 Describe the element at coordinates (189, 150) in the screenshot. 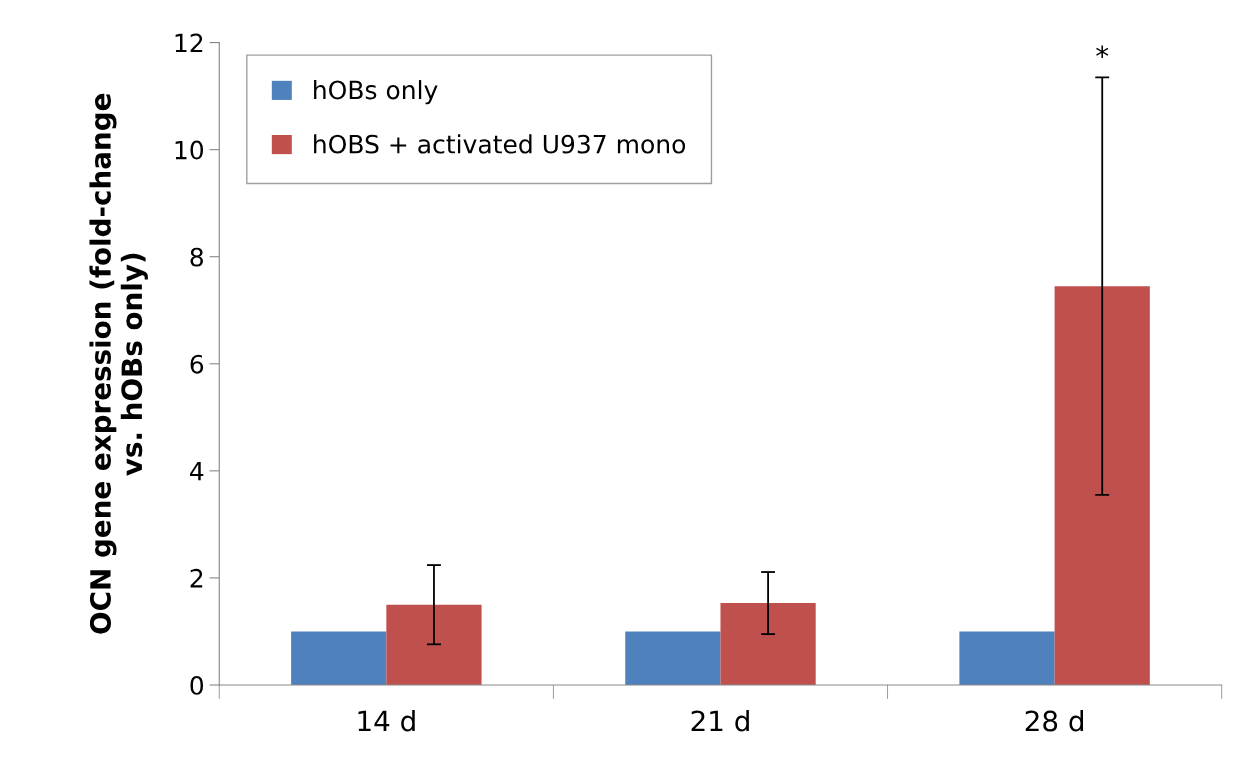

I see `y-tick-label: 10` at that location.